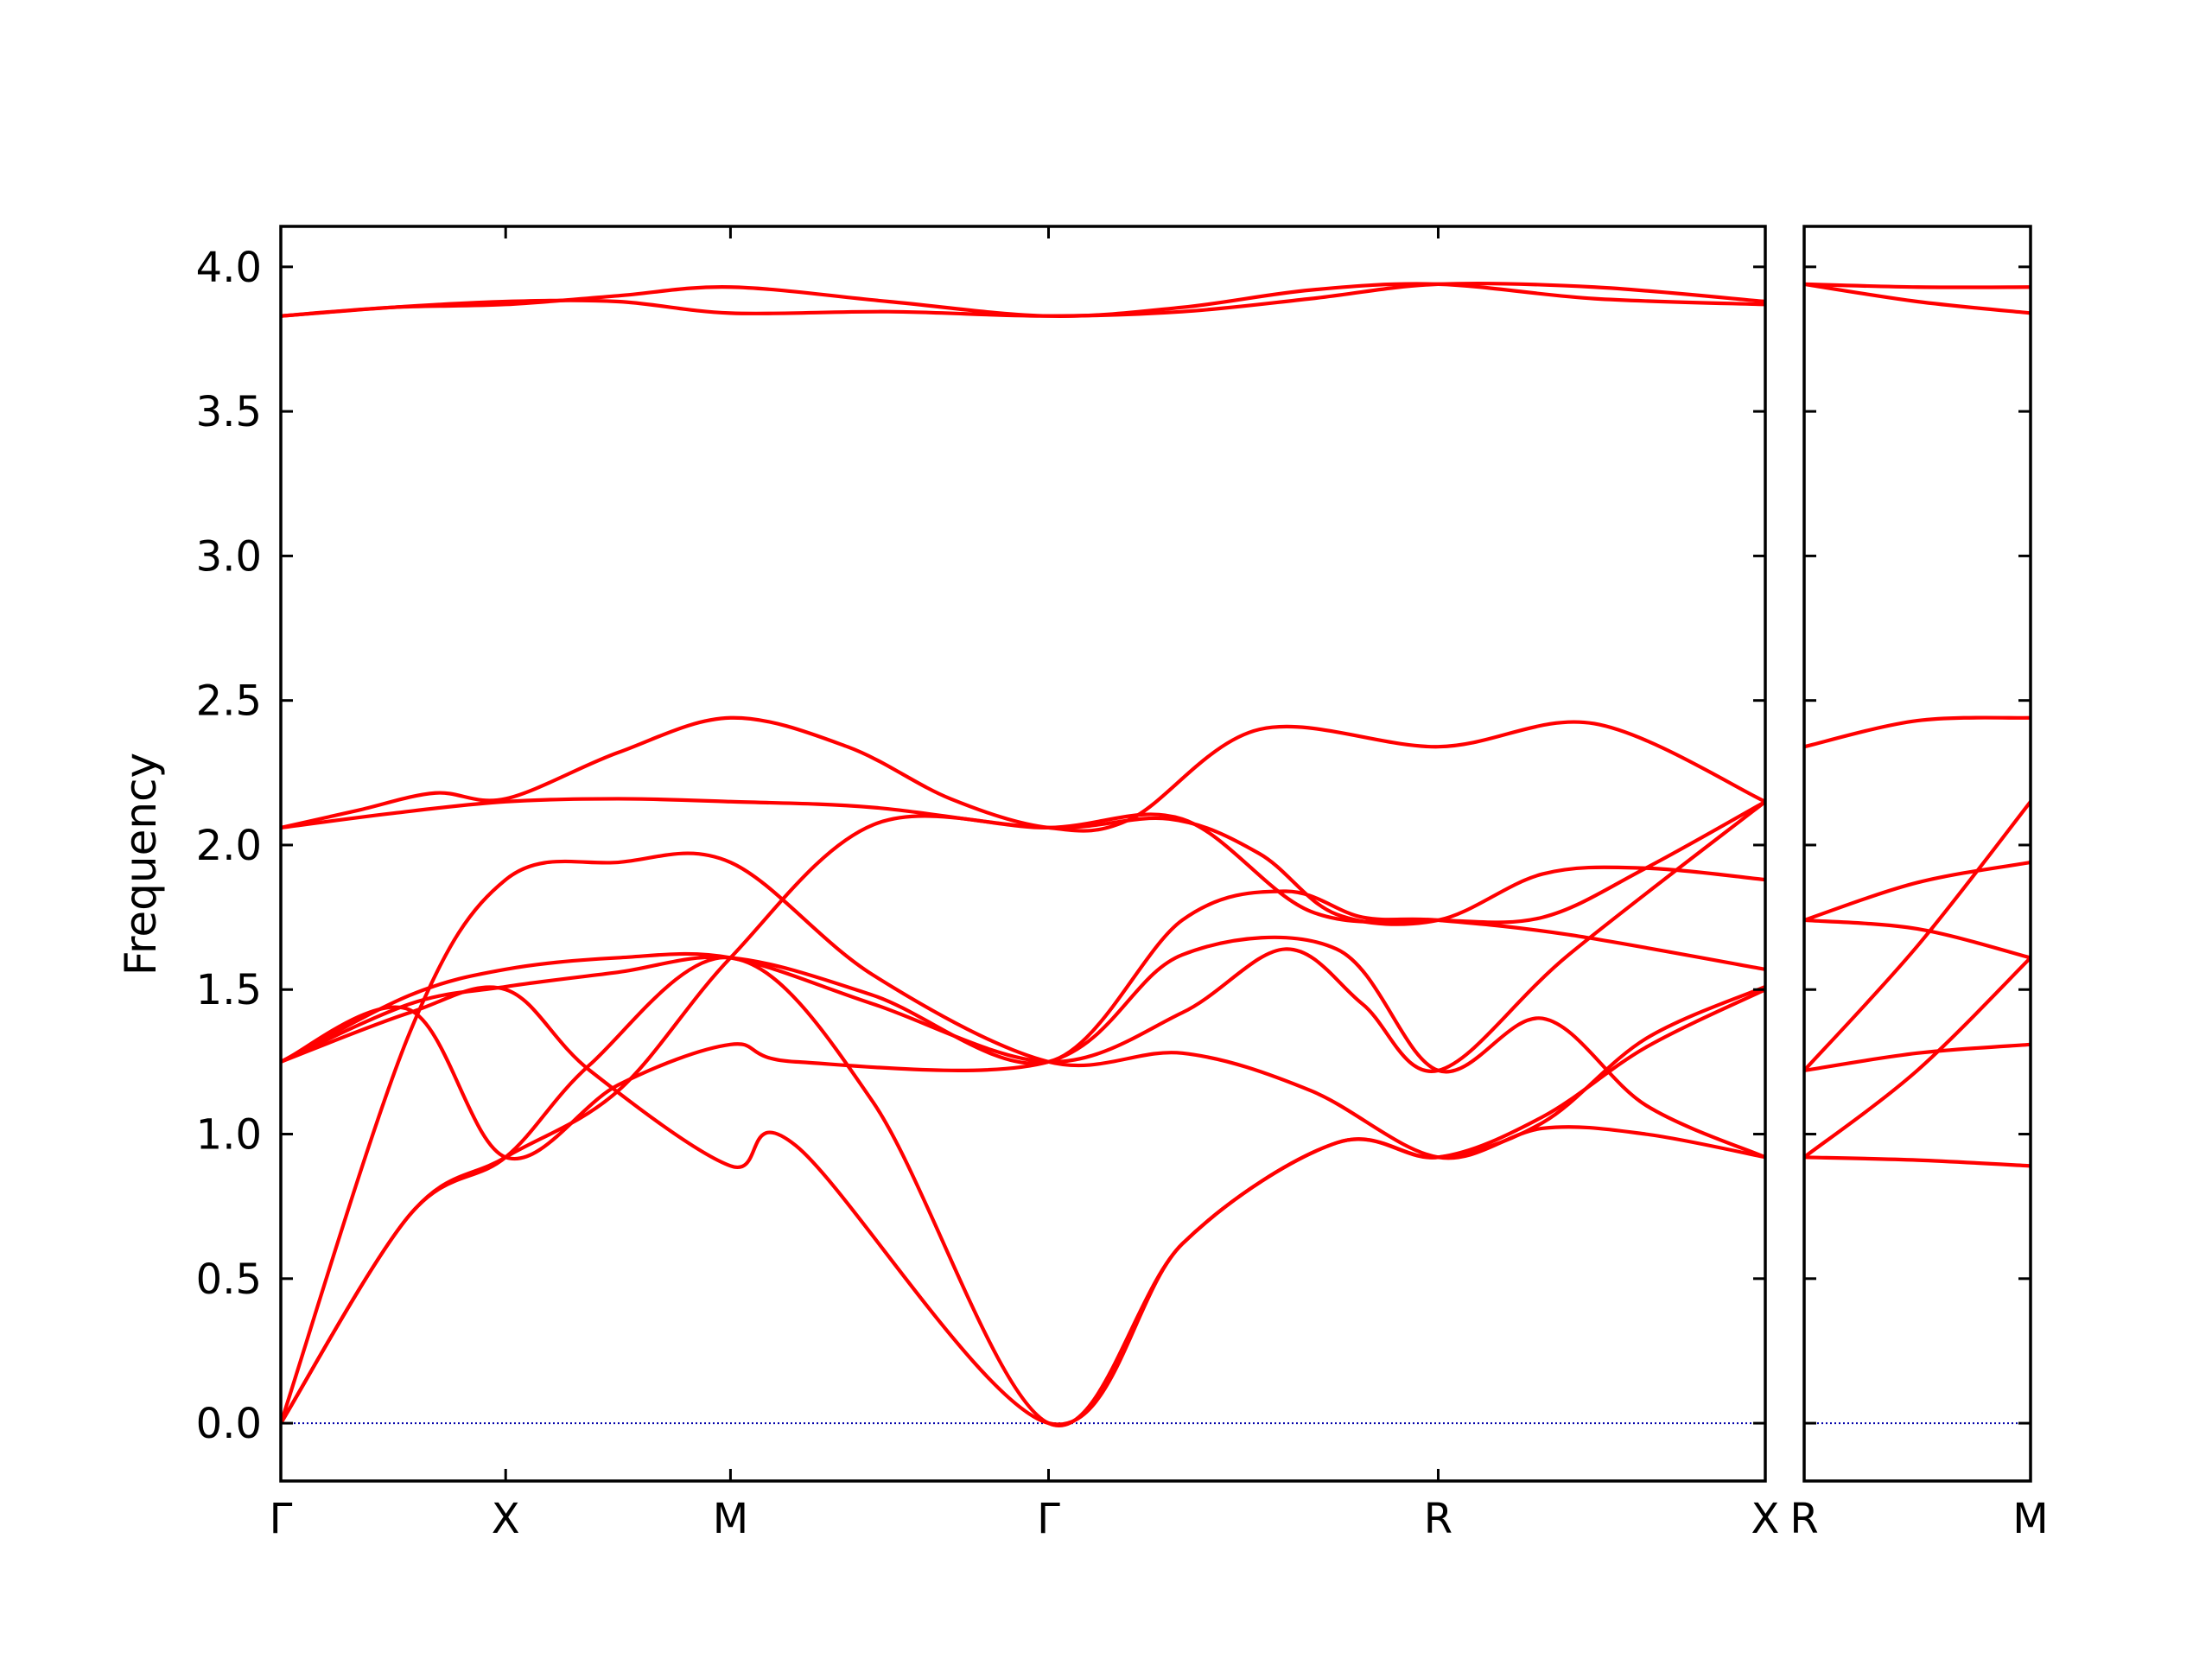 This screenshot has width=2212, height=1659. What do you see at coordinates (1438, 1519) in the screenshot?
I see `x-tick-label-5: R` at bounding box center [1438, 1519].